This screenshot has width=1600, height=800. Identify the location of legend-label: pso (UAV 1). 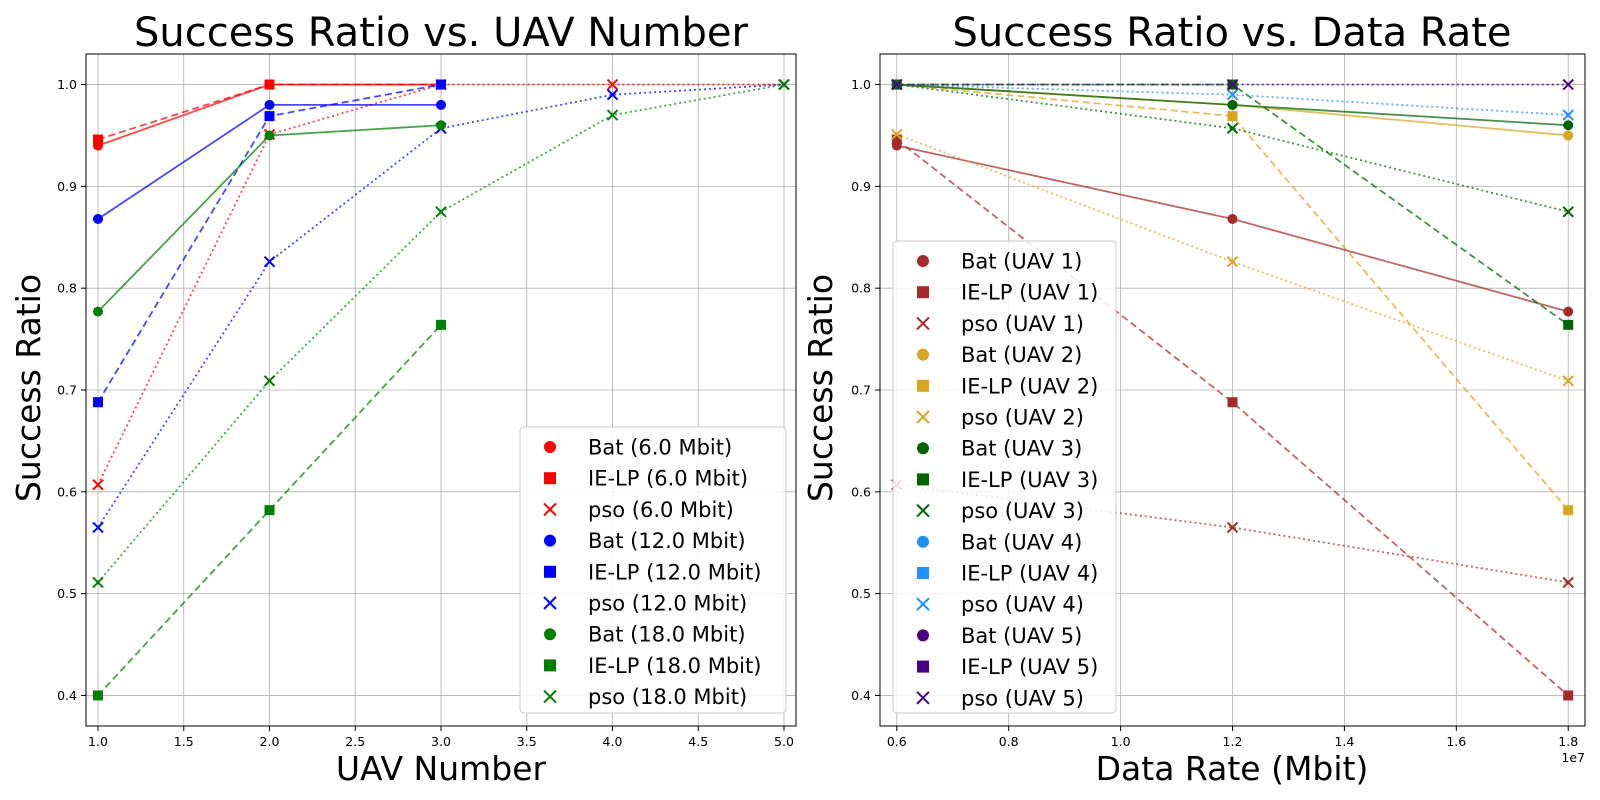
(1022, 324).